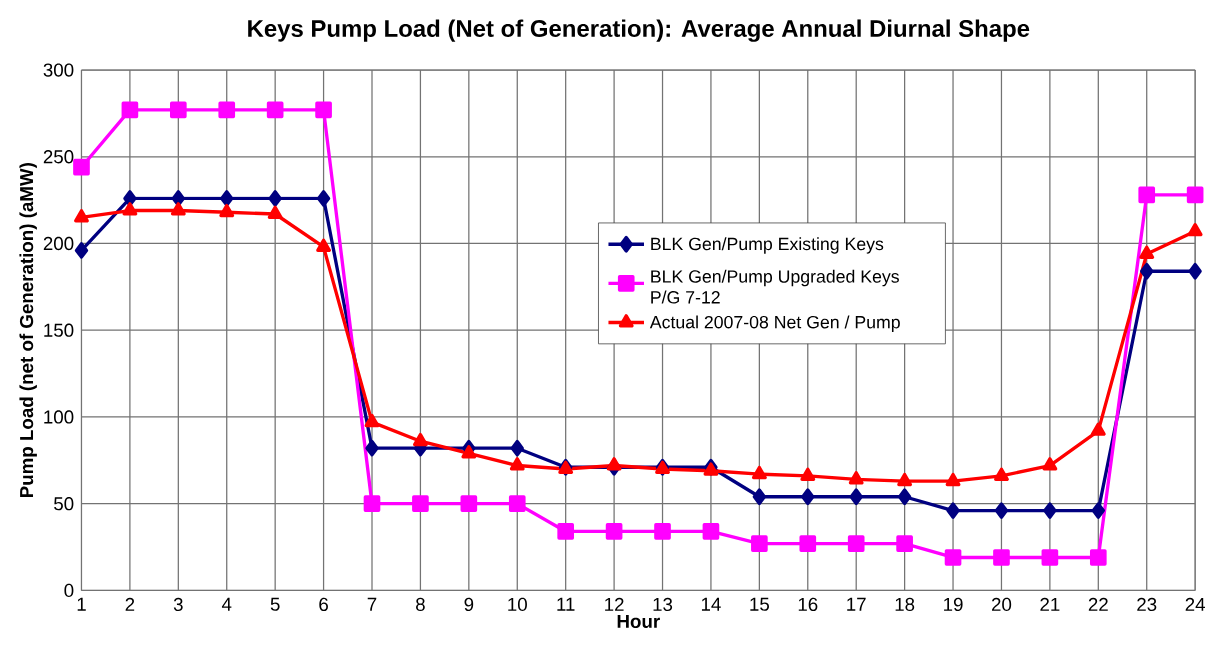  What do you see at coordinates (1098, 604) in the screenshot?
I see `x-tick-label: 22` at bounding box center [1098, 604].